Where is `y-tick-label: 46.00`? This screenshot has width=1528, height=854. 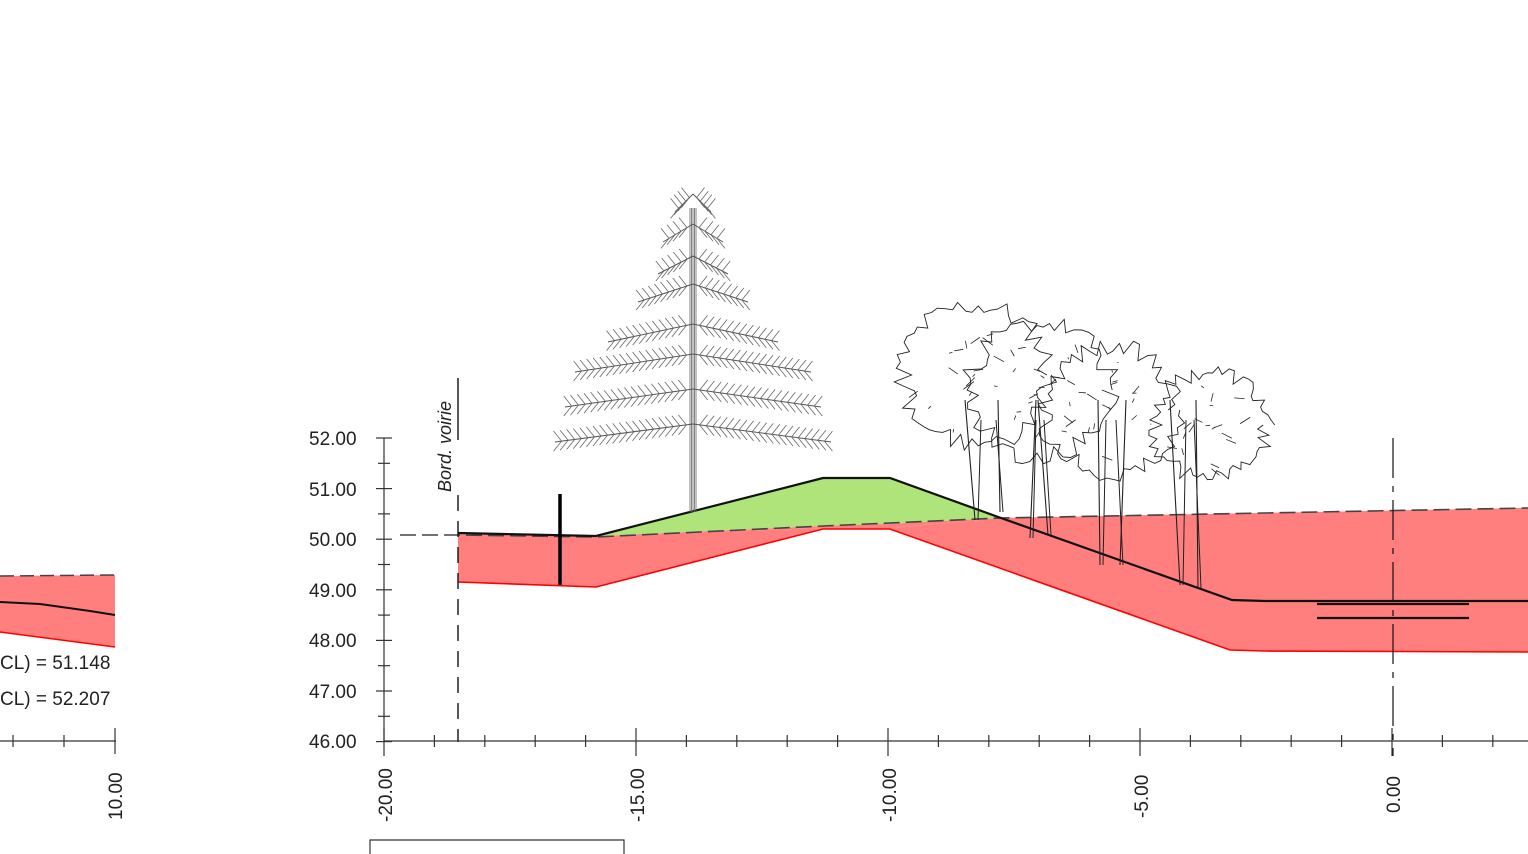
y-tick-label: 46.00 is located at coordinates (333, 742).